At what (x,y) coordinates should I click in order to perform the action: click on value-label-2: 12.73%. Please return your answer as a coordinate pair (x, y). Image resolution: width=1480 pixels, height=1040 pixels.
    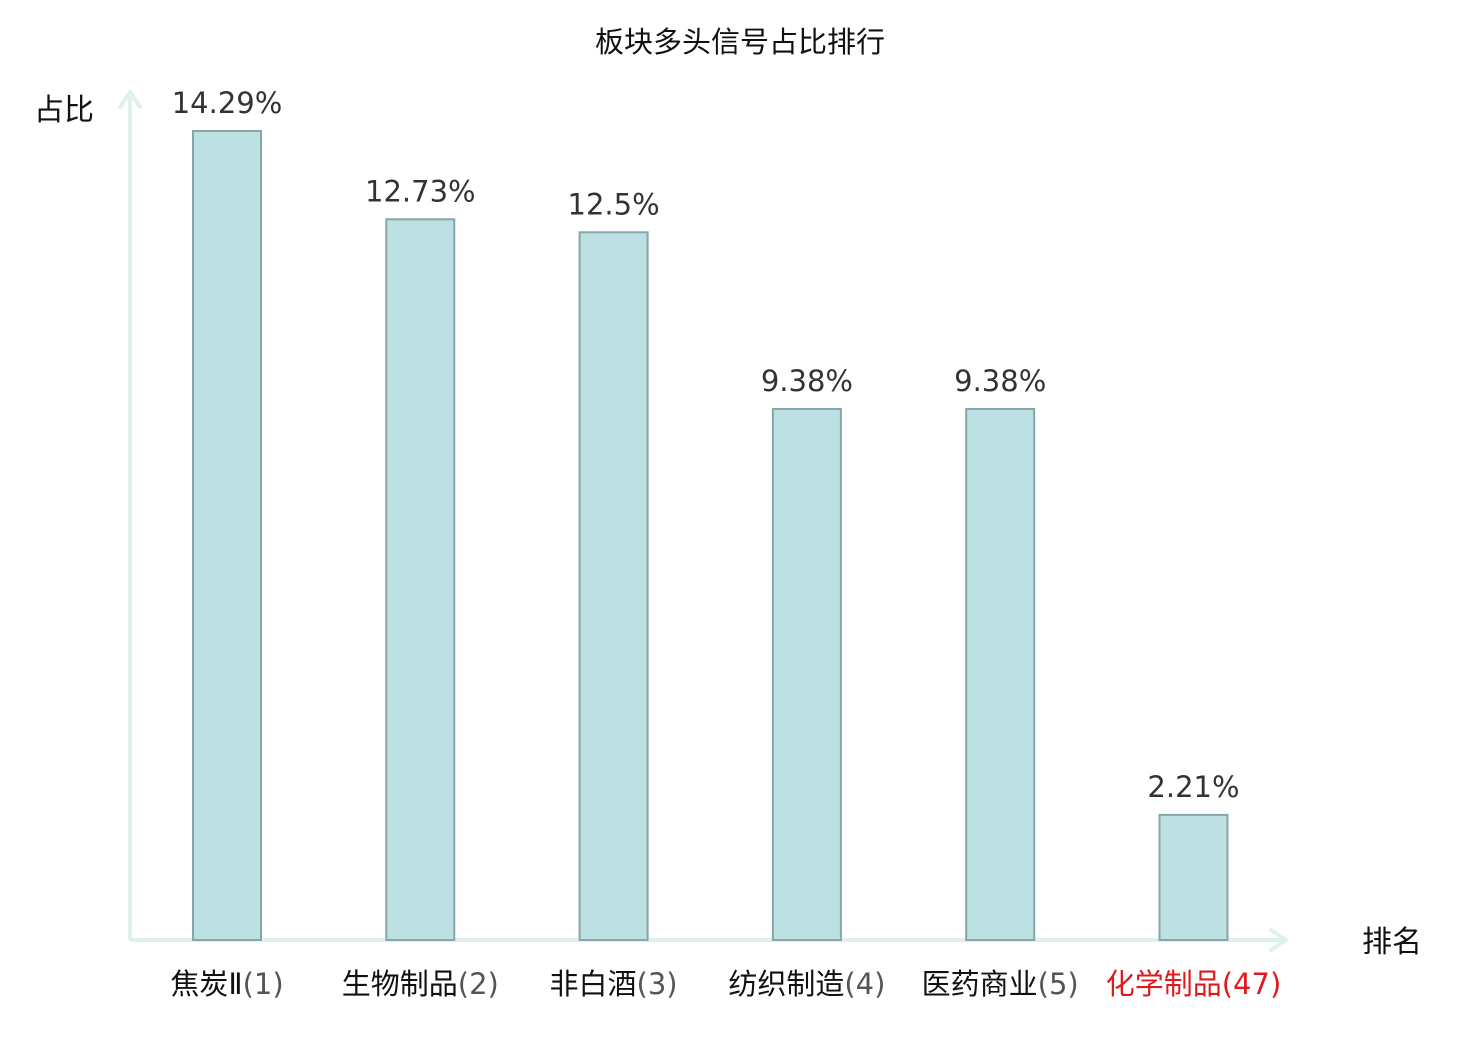
    Looking at the image, I should click on (420, 191).